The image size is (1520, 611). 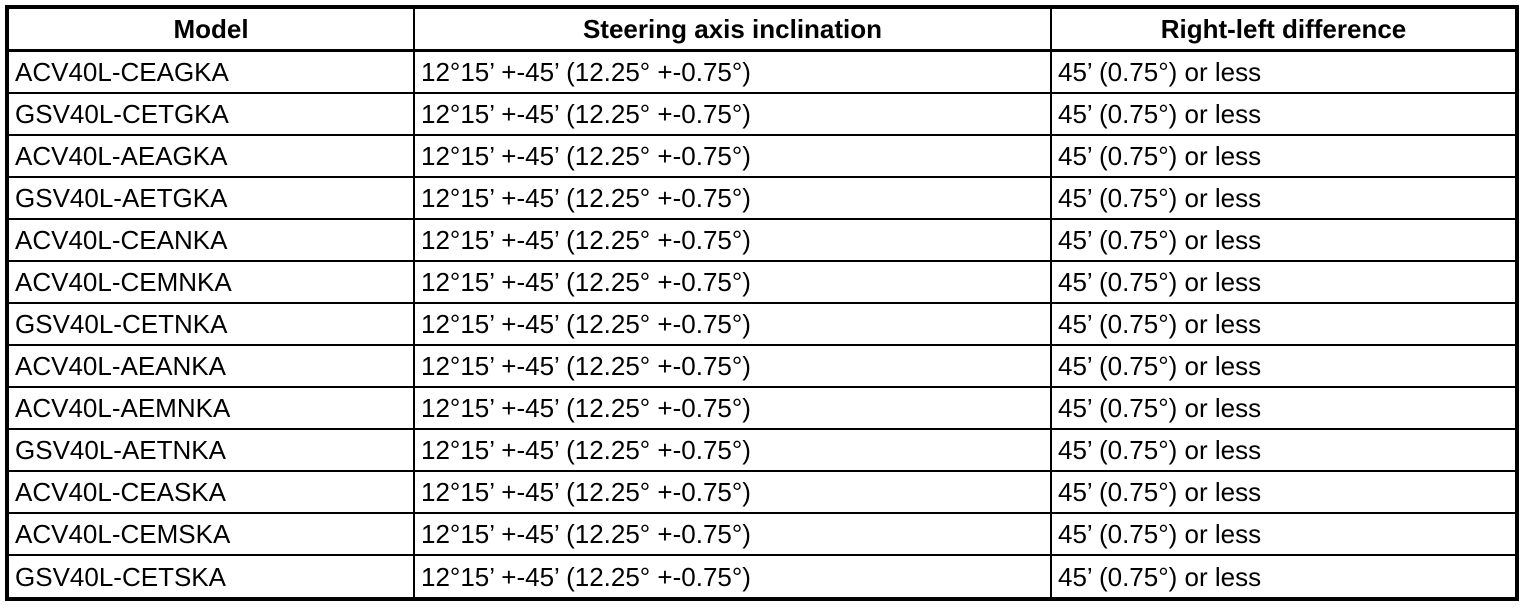 What do you see at coordinates (210, 366) in the screenshot?
I see `model-cell: ACV40L-AEANKA` at bounding box center [210, 366].